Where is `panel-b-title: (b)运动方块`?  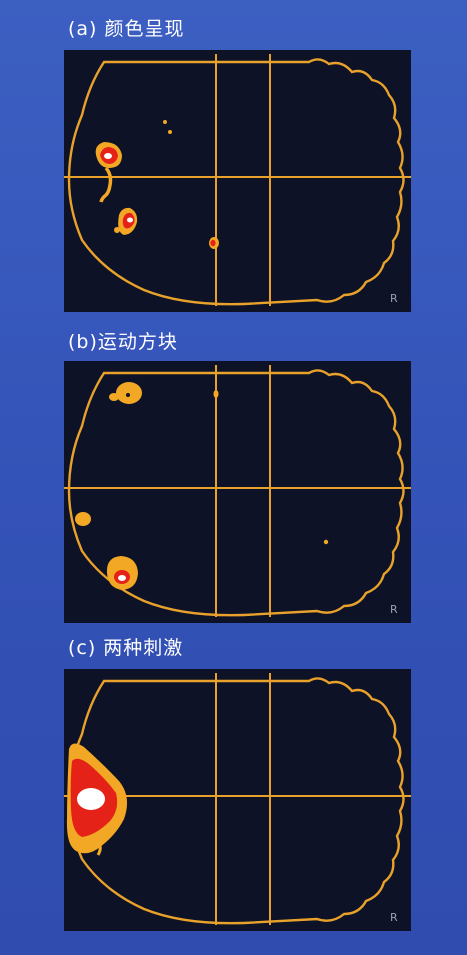 panel-b-title: (b)运动方块 is located at coordinates (123, 342).